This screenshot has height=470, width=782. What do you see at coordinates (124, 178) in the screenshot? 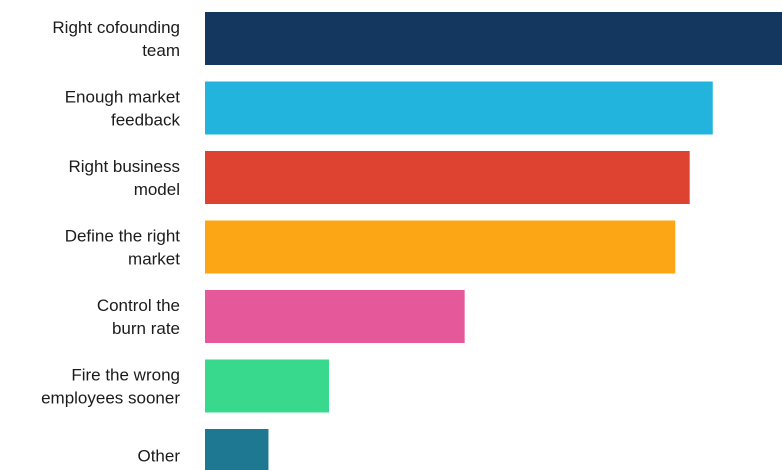
I see `category-label: Right business model` at bounding box center [124, 178].